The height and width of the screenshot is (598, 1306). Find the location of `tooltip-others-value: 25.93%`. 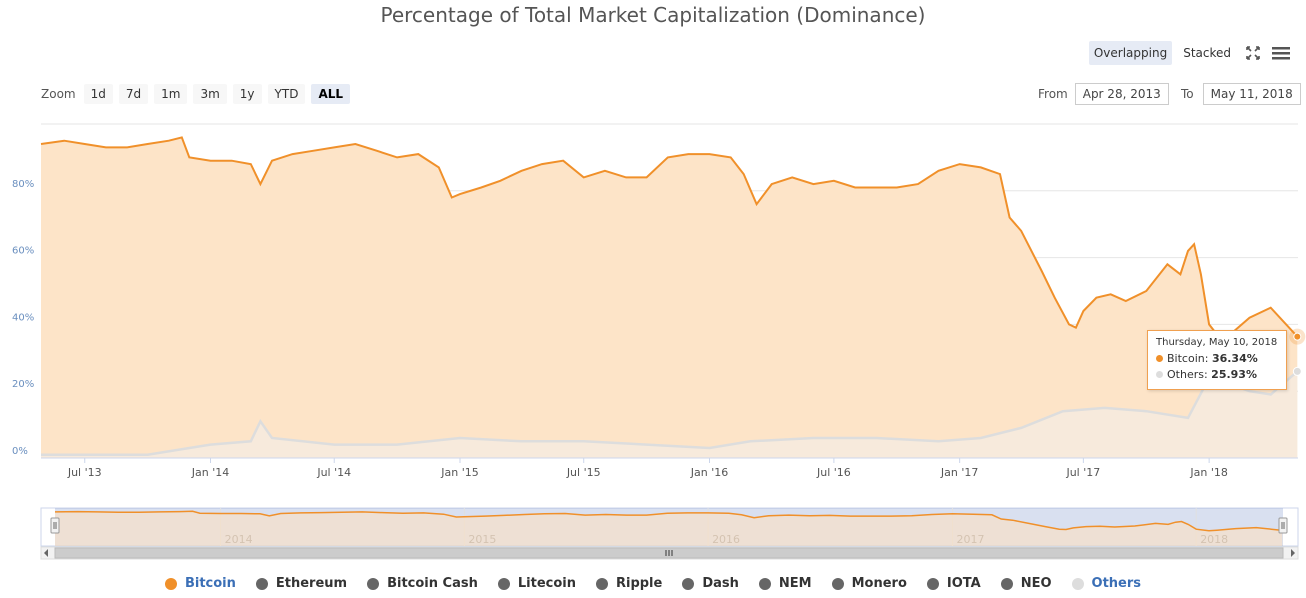

tooltip-others-value: 25.93% is located at coordinates (1234, 374).